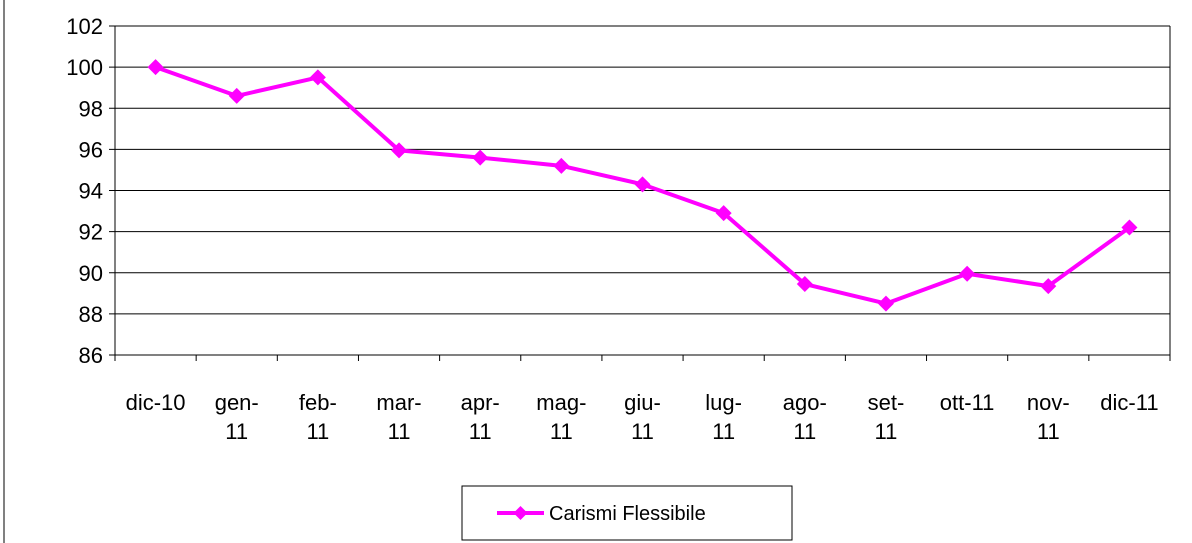 This screenshot has width=1192, height=543. Describe the element at coordinates (886, 402) in the screenshot. I see `x-tick-label: set-` at that location.